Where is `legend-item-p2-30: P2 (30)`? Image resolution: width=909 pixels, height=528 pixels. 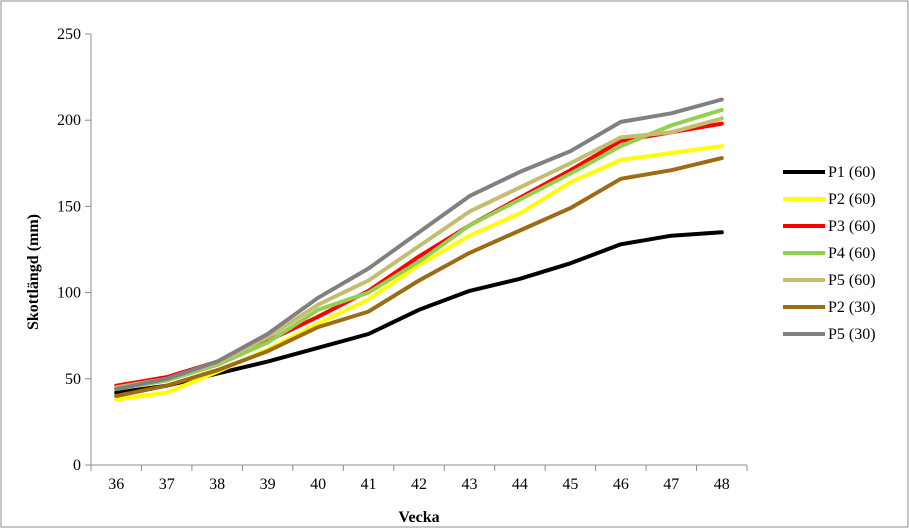 legend-item-p2-30: P2 (30) is located at coordinates (829, 307).